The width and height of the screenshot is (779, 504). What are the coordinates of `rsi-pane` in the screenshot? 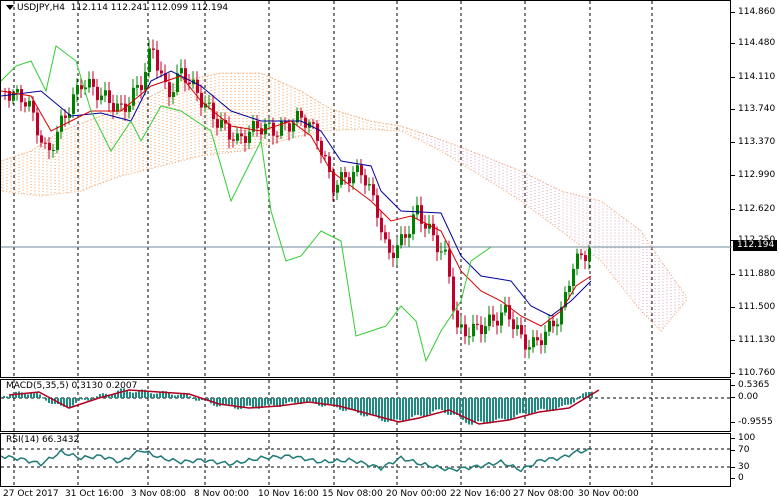 It's located at (366, 460).